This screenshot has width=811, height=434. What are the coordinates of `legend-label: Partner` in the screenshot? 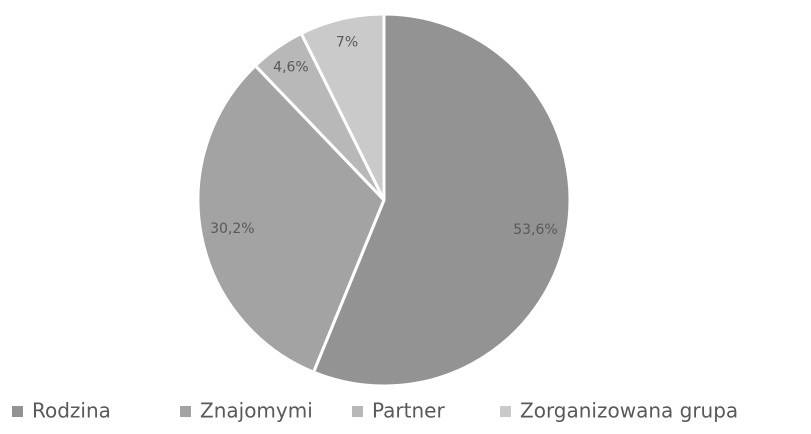 It's located at (408, 411).